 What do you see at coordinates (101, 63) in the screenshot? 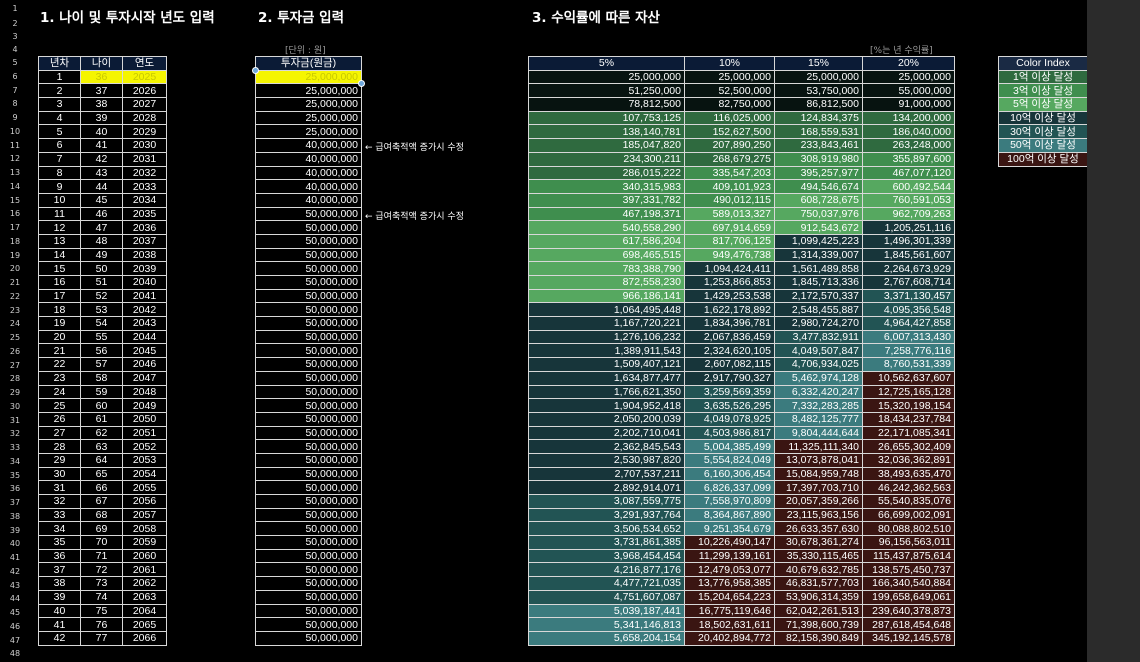
I see `header-age: 나이` at bounding box center [101, 63].